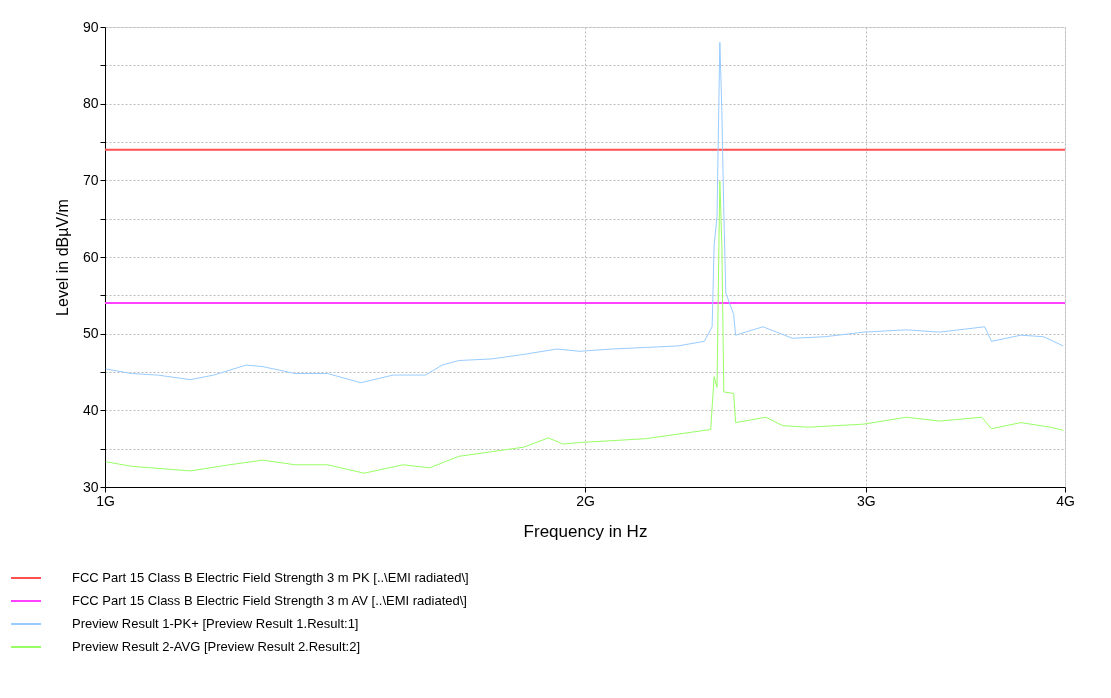  I want to click on y-tick-label: 40, so click(90, 409).